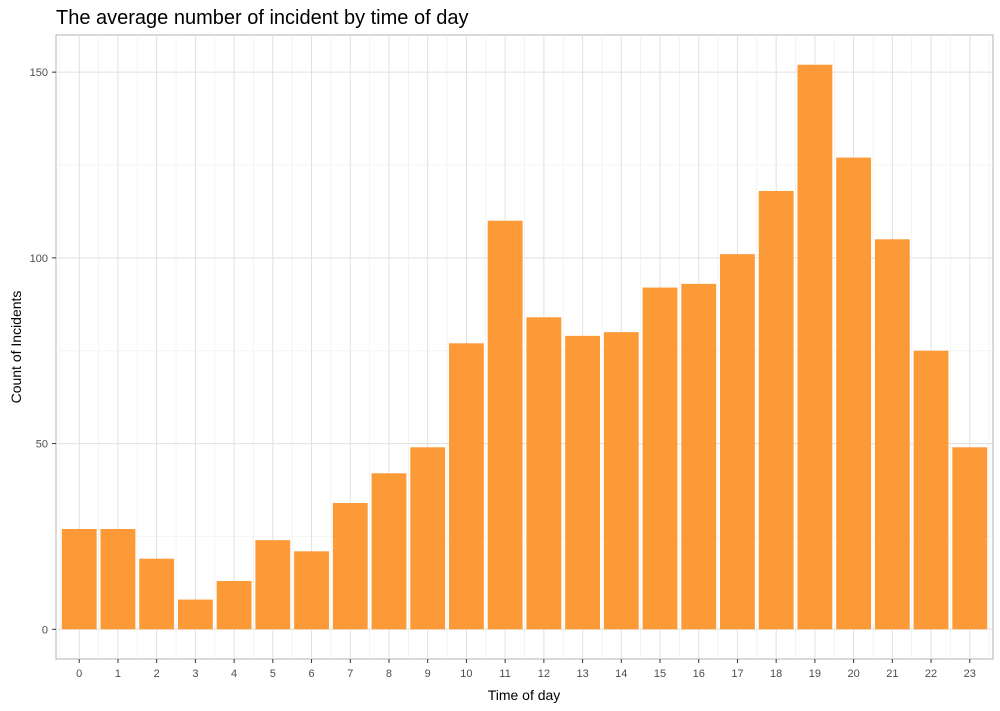 This screenshot has height=711, width=1000. Describe the element at coordinates (931, 674) in the screenshot. I see `x-tick-label: 22` at that location.